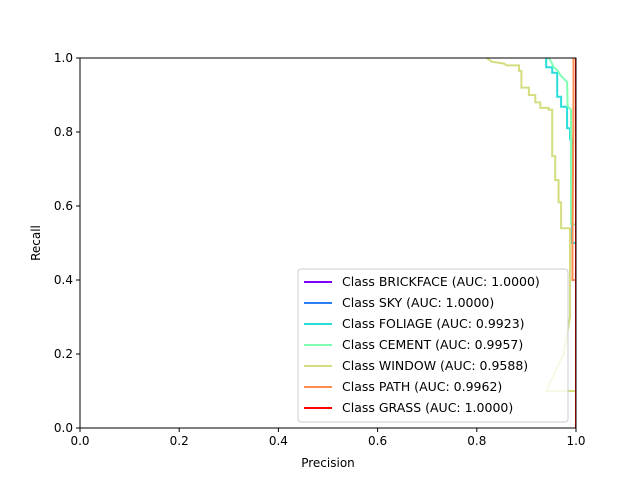  What do you see at coordinates (328, 463) in the screenshot?
I see `x-axis-label: Precision` at bounding box center [328, 463].